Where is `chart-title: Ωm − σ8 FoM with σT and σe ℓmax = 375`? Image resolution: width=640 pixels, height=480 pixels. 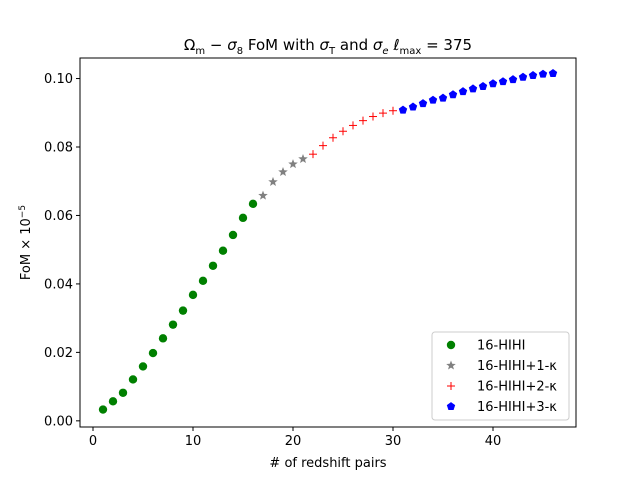
chart-title: Ωm − σ8 FoM with σT and σe ℓmax = 375 is located at coordinates (328, 46).